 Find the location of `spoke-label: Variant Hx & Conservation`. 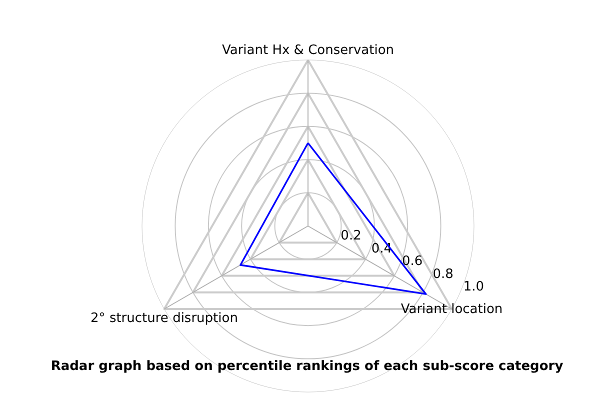

spoke-label: Variant Hx & Conservation is located at coordinates (308, 50).